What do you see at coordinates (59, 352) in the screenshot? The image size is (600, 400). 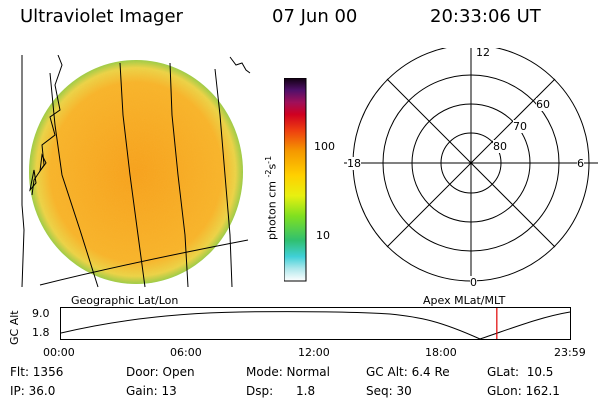 I see `time-tick-0000: 00:00` at bounding box center [59, 352].